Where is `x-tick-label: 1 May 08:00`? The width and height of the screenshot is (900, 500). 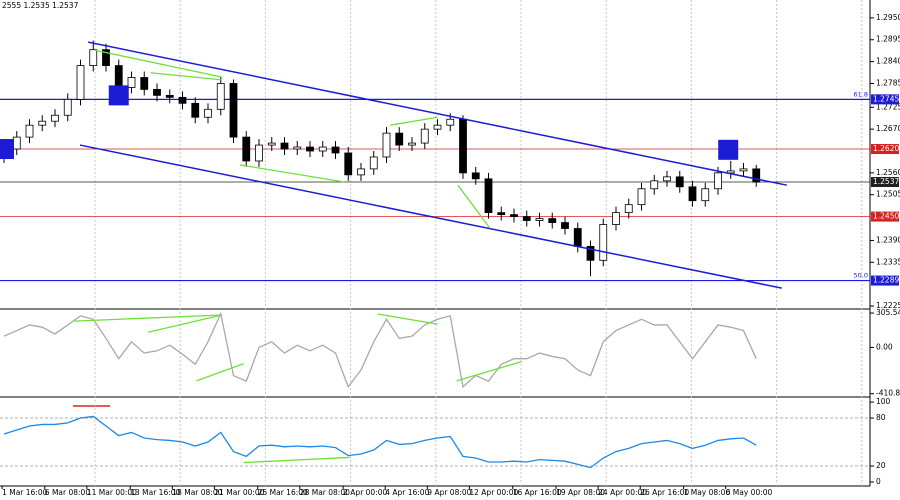 x-tick-label: 1 May 08:00 is located at coordinates (707, 492).